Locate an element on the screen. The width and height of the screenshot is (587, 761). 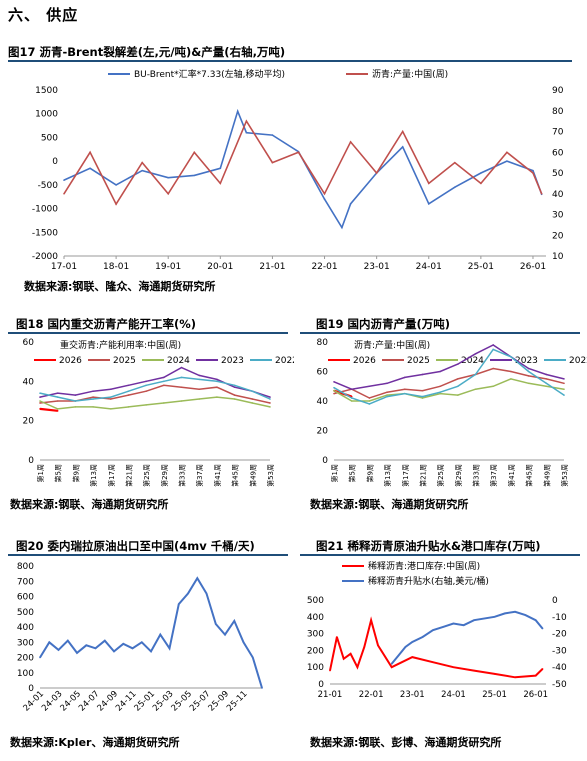
fig21-y-right-tick-label: 0 is located at coordinates (555, 601).